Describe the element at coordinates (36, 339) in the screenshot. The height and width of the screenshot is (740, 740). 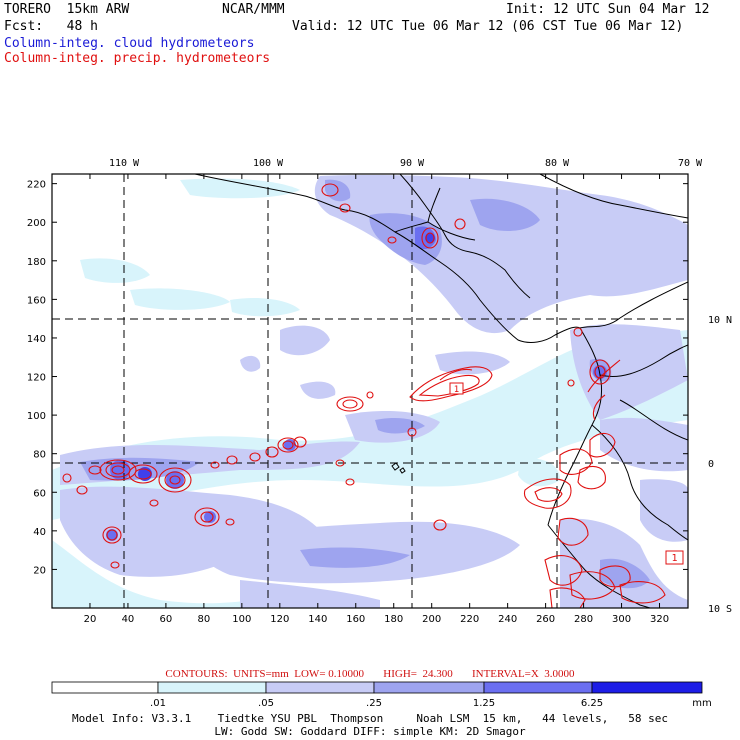
I see `y-tick-label: 140` at that location.